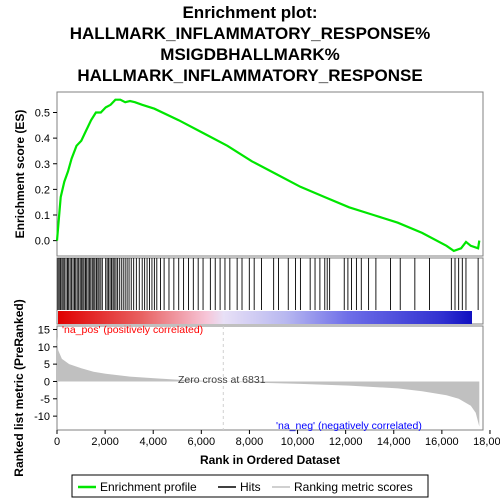 This screenshot has width=500, height=500. I want to click on zero-cross-label: Zero cross at 6831, so click(222, 380).